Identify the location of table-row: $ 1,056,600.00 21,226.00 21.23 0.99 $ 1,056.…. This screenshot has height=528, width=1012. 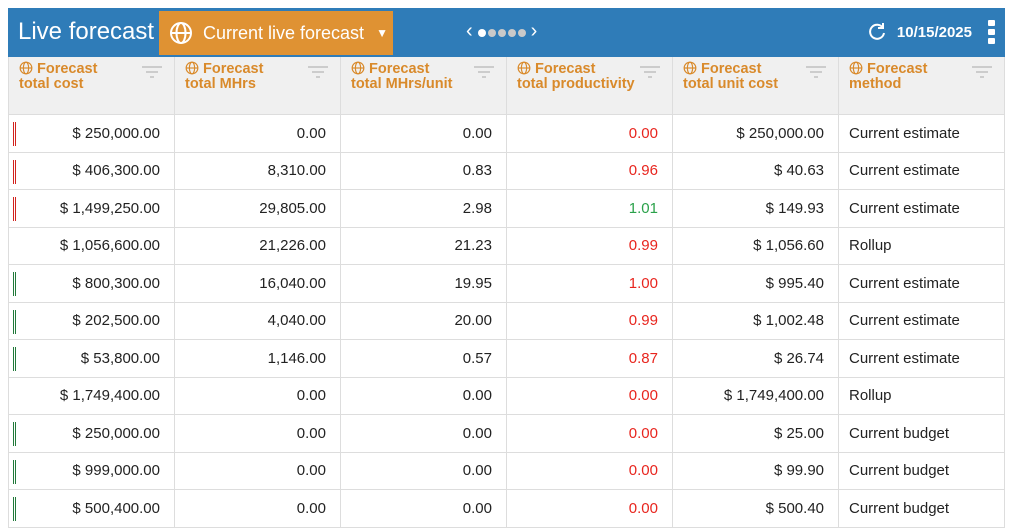
(506, 245).